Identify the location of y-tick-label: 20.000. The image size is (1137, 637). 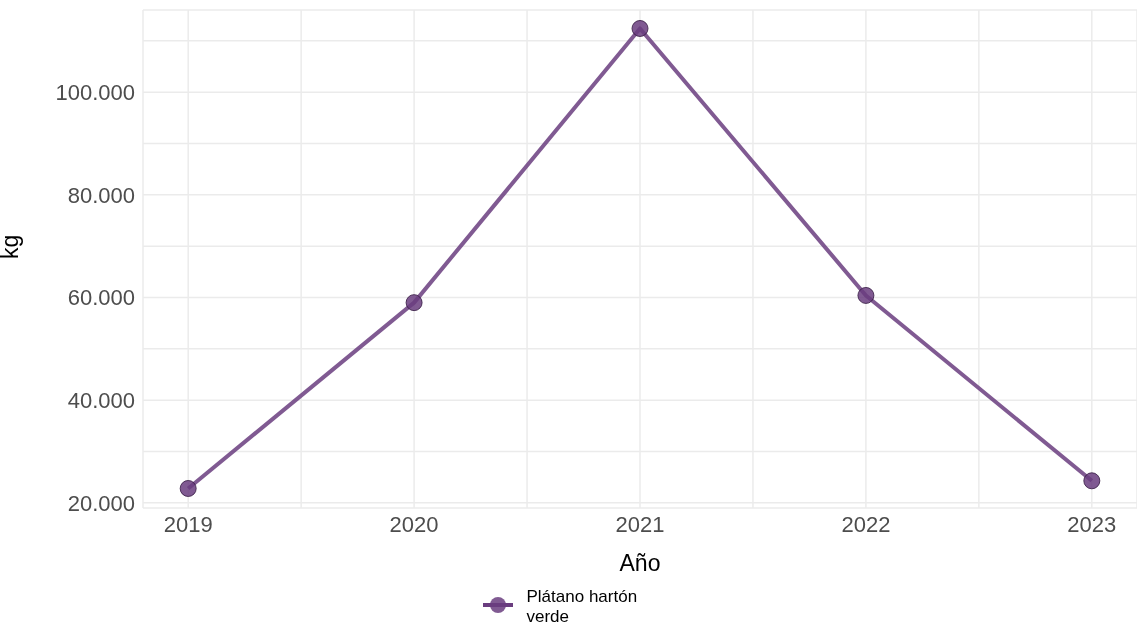
(101, 503).